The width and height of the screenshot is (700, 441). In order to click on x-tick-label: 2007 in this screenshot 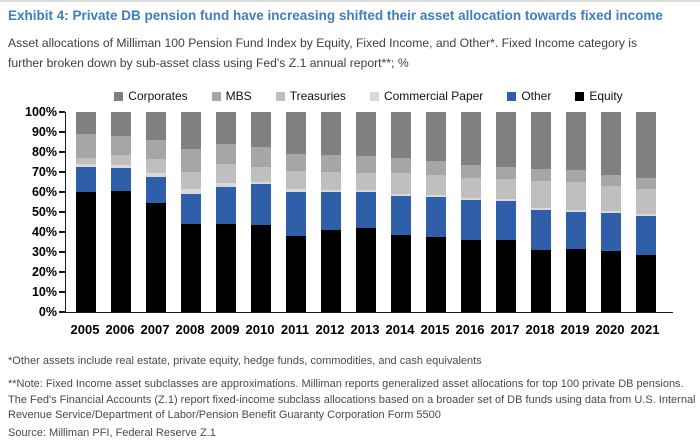, I will do `click(155, 329)`.